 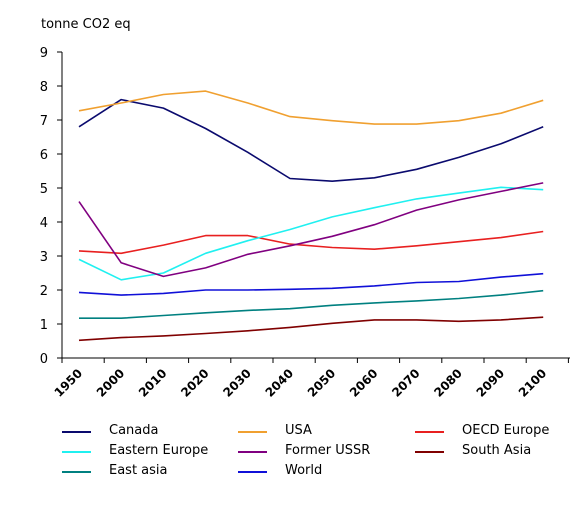 What do you see at coordinates (322, 383) in the screenshot?
I see `x-tick-label: 2050` at bounding box center [322, 383].